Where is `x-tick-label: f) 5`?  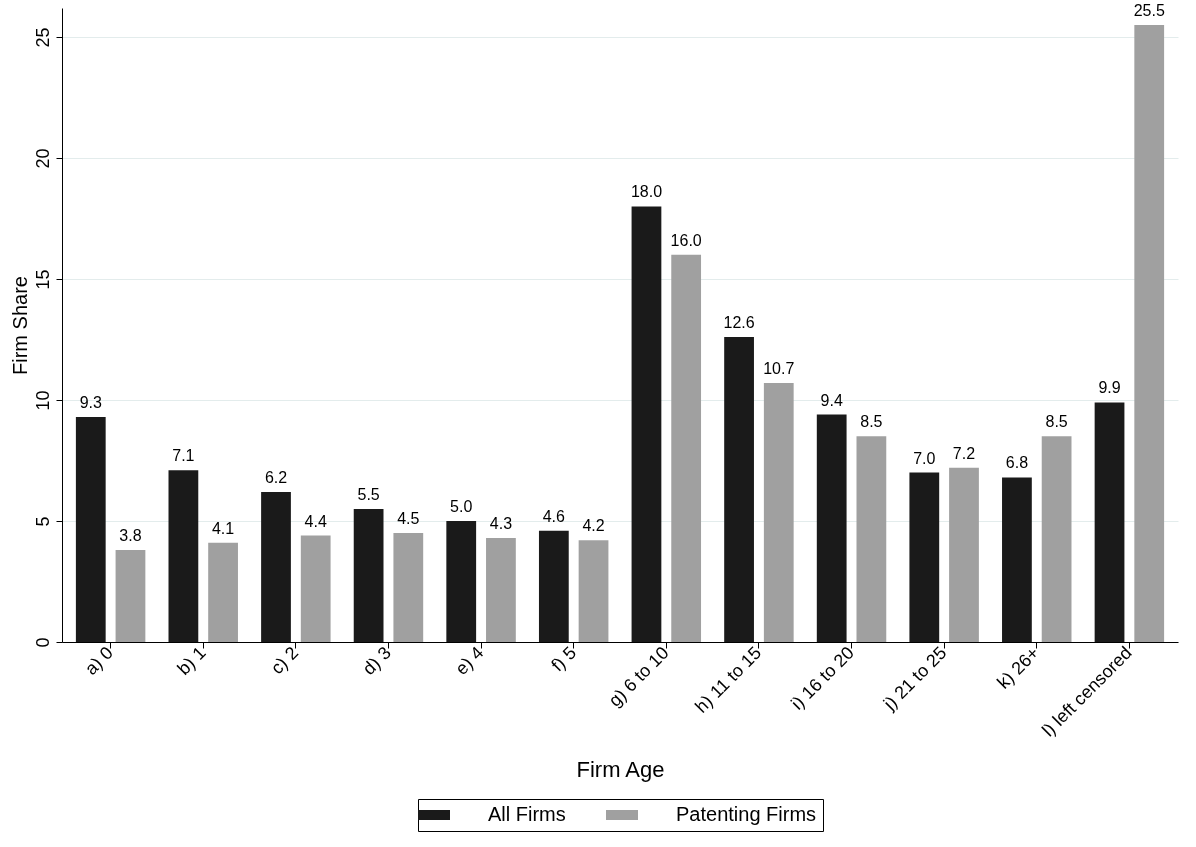
x-tick-label: f) 5 is located at coordinates (564, 659).